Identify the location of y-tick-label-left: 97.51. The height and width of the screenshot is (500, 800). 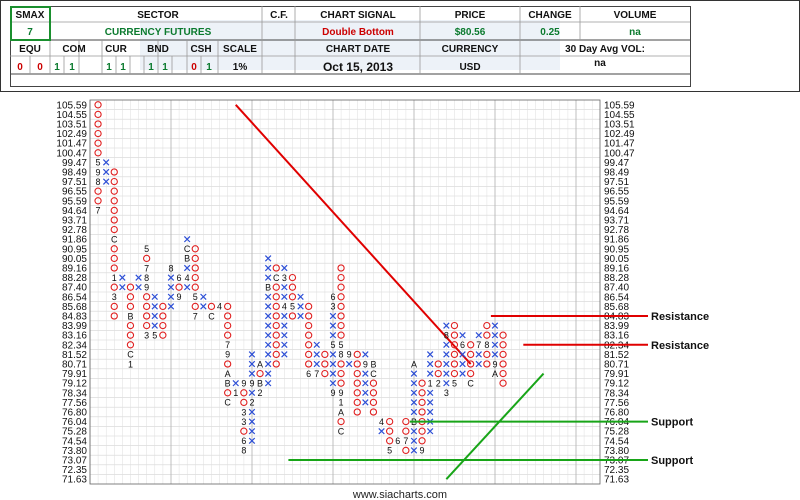
(74, 182).